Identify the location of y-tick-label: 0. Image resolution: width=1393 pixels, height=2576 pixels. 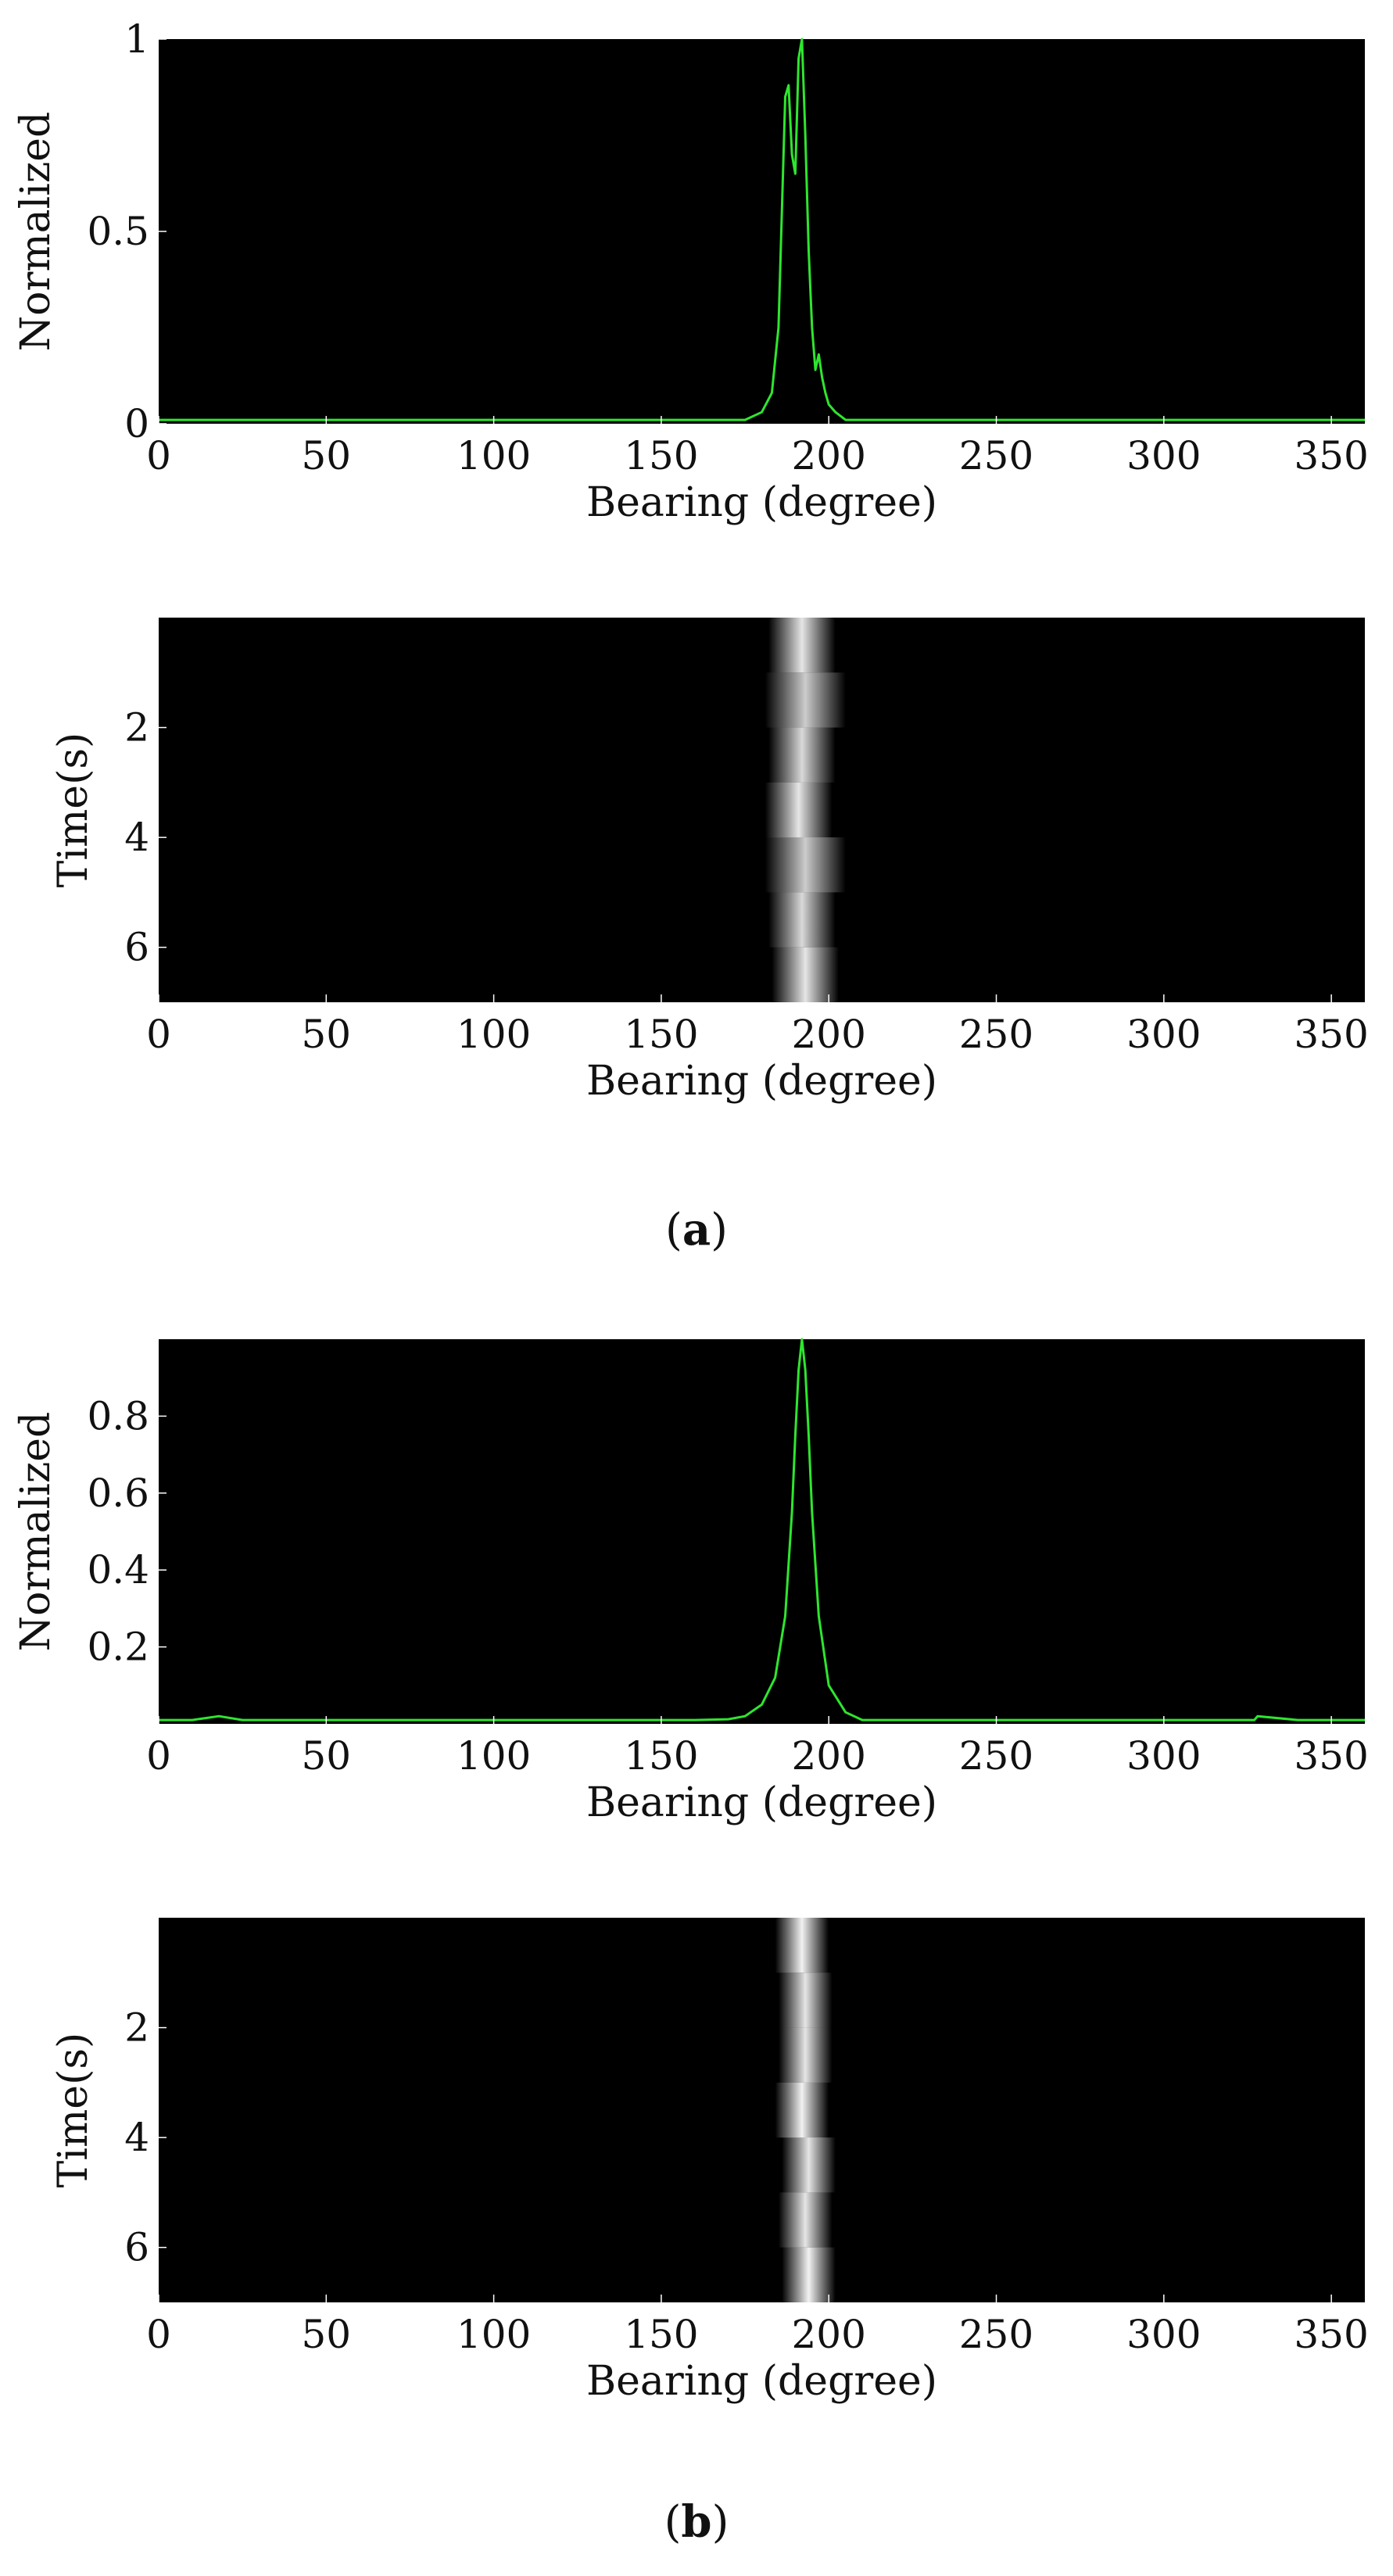
(136, 423).